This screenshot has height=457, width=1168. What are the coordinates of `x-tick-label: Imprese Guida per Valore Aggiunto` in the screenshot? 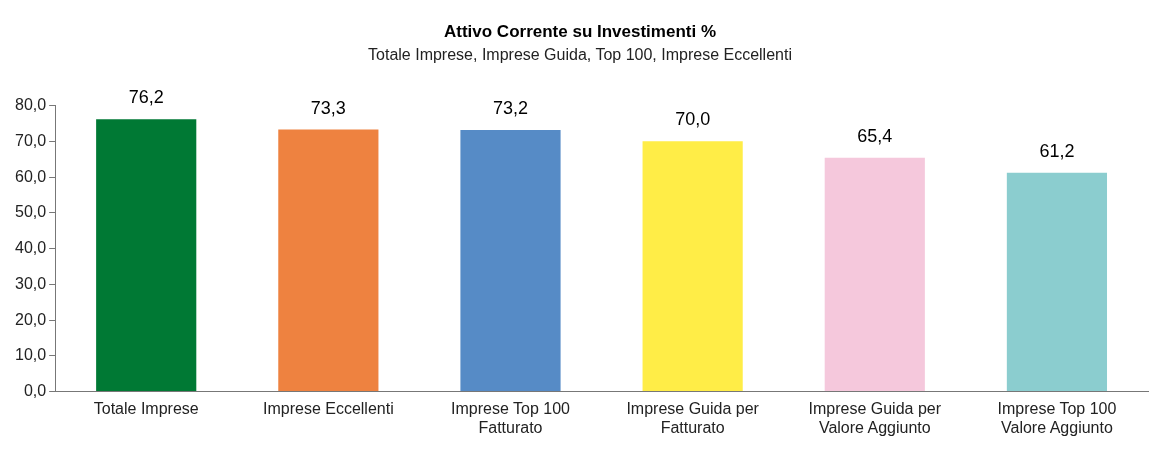 It's located at (875, 417).